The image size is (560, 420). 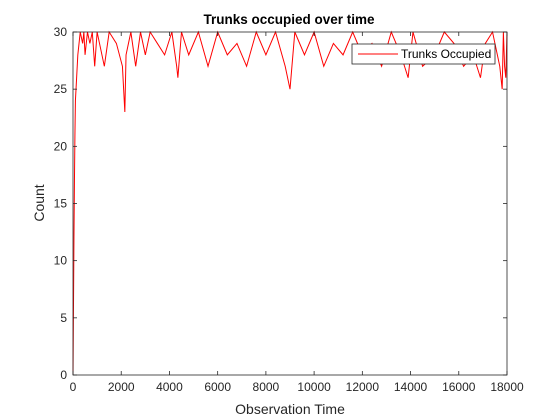 I want to click on y-axis-label: Count, so click(x=39, y=202).